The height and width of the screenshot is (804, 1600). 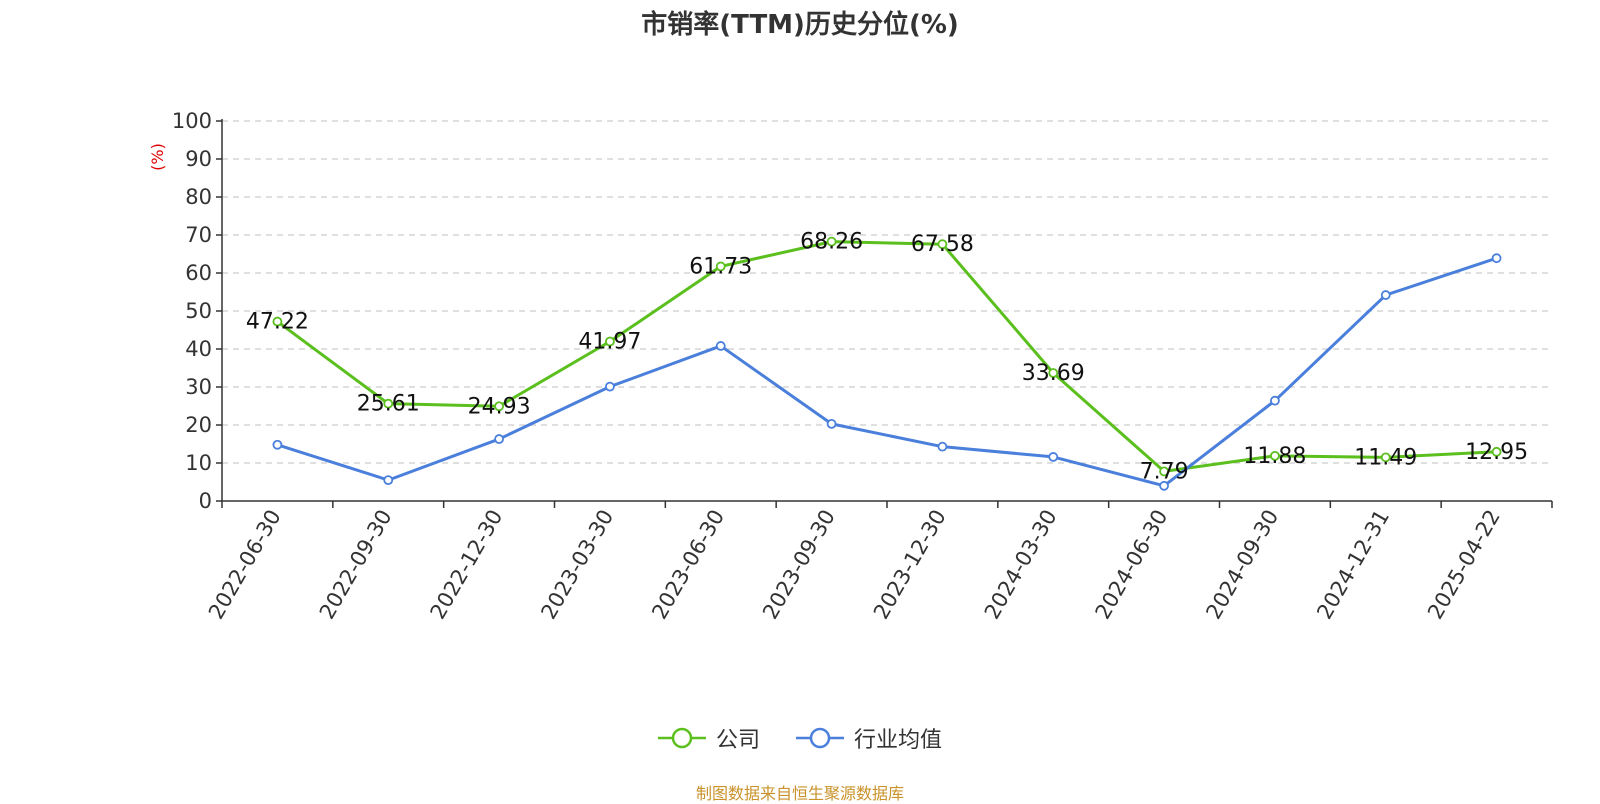 What do you see at coordinates (1242, 565) in the screenshot?
I see `x-tick-label: 2024-09-30` at bounding box center [1242, 565].